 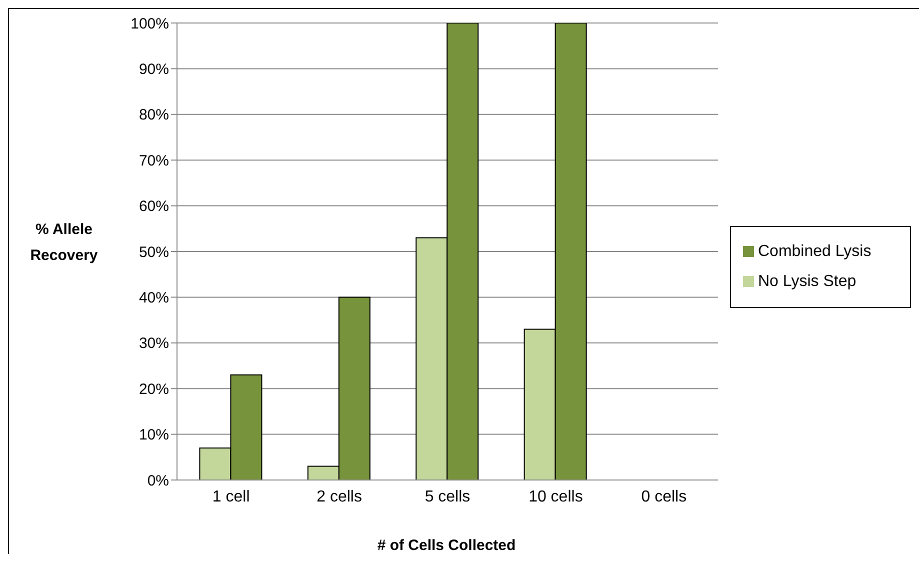 What do you see at coordinates (153, 298) in the screenshot?
I see `y-tick-label: 40%` at bounding box center [153, 298].